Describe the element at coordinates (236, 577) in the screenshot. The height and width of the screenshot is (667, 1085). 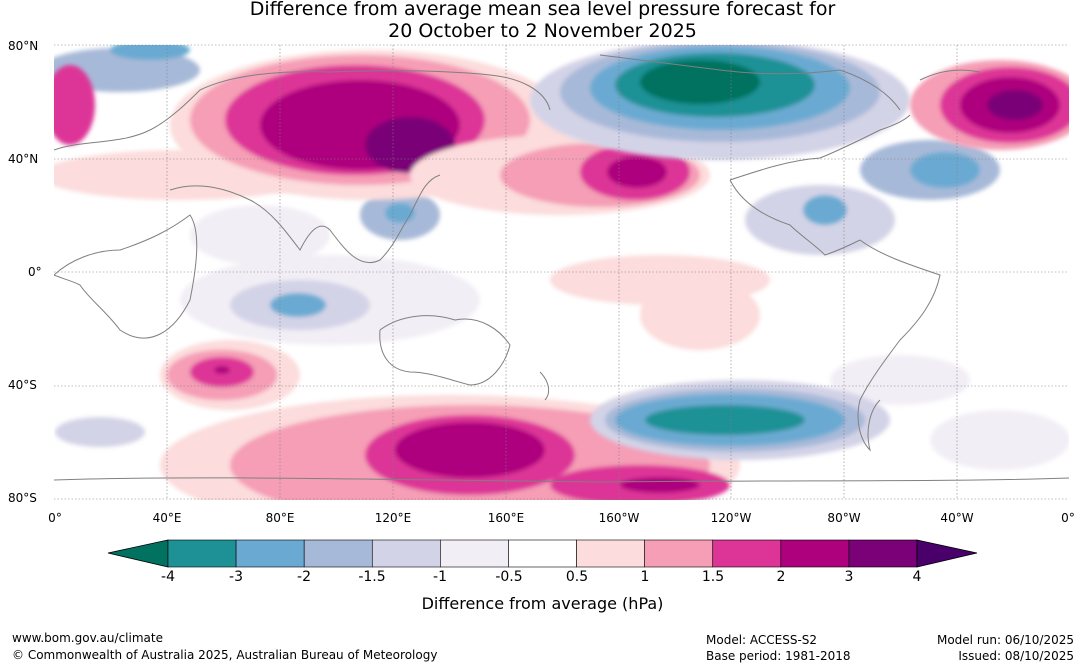
I see `colorbar-tick: -3` at that location.